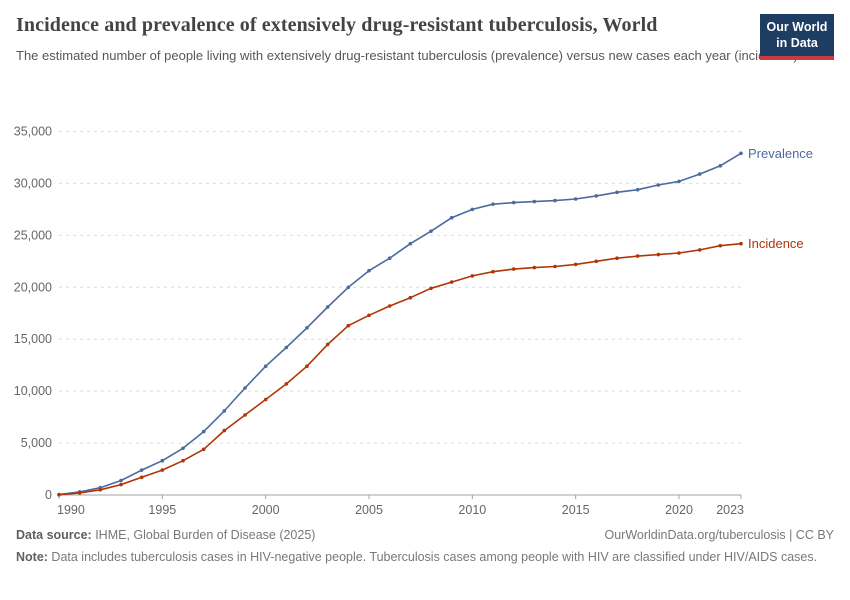  Describe the element at coordinates (203, 535) in the screenshot. I see `data-source-text: IHME, Global Burden of Disease (2025)` at that location.